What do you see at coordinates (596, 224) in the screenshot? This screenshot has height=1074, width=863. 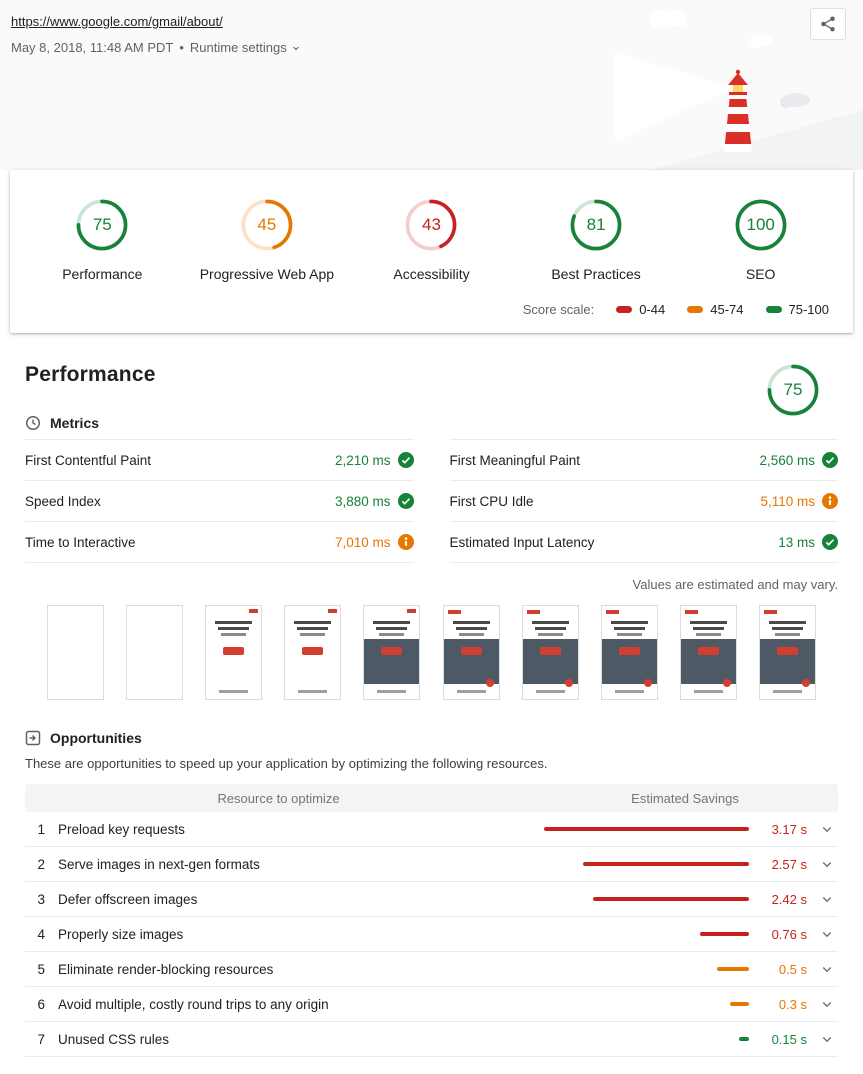 I see `score-value: 81` at bounding box center [596, 224].